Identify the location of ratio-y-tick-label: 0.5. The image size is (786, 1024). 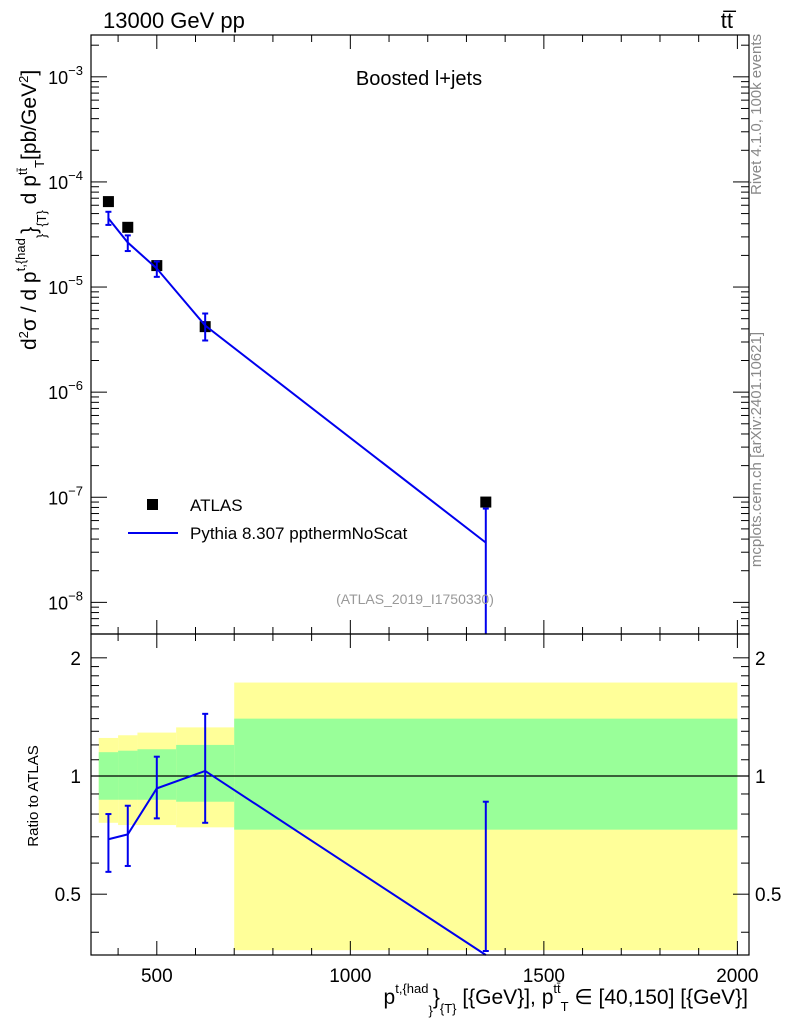
(68, 895).